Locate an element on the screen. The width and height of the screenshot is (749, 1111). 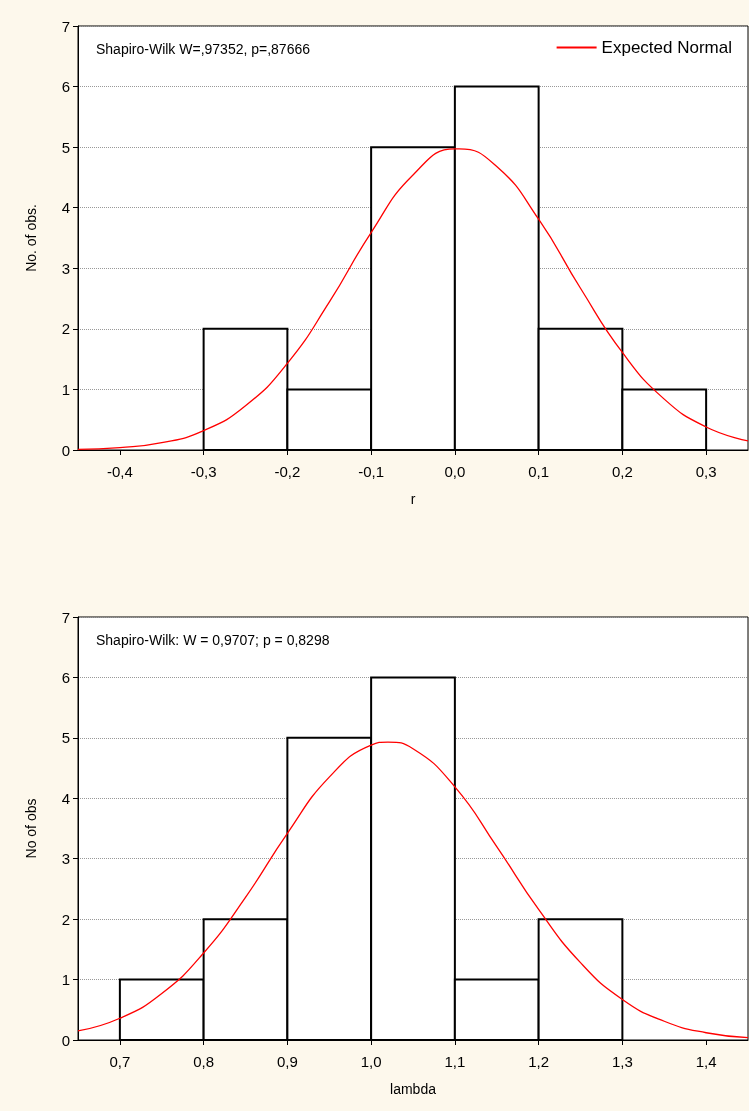
annotation: Shapiro-Wilk: W = 0,9707; p = 0,8298 is located at coordinates (213, 640).